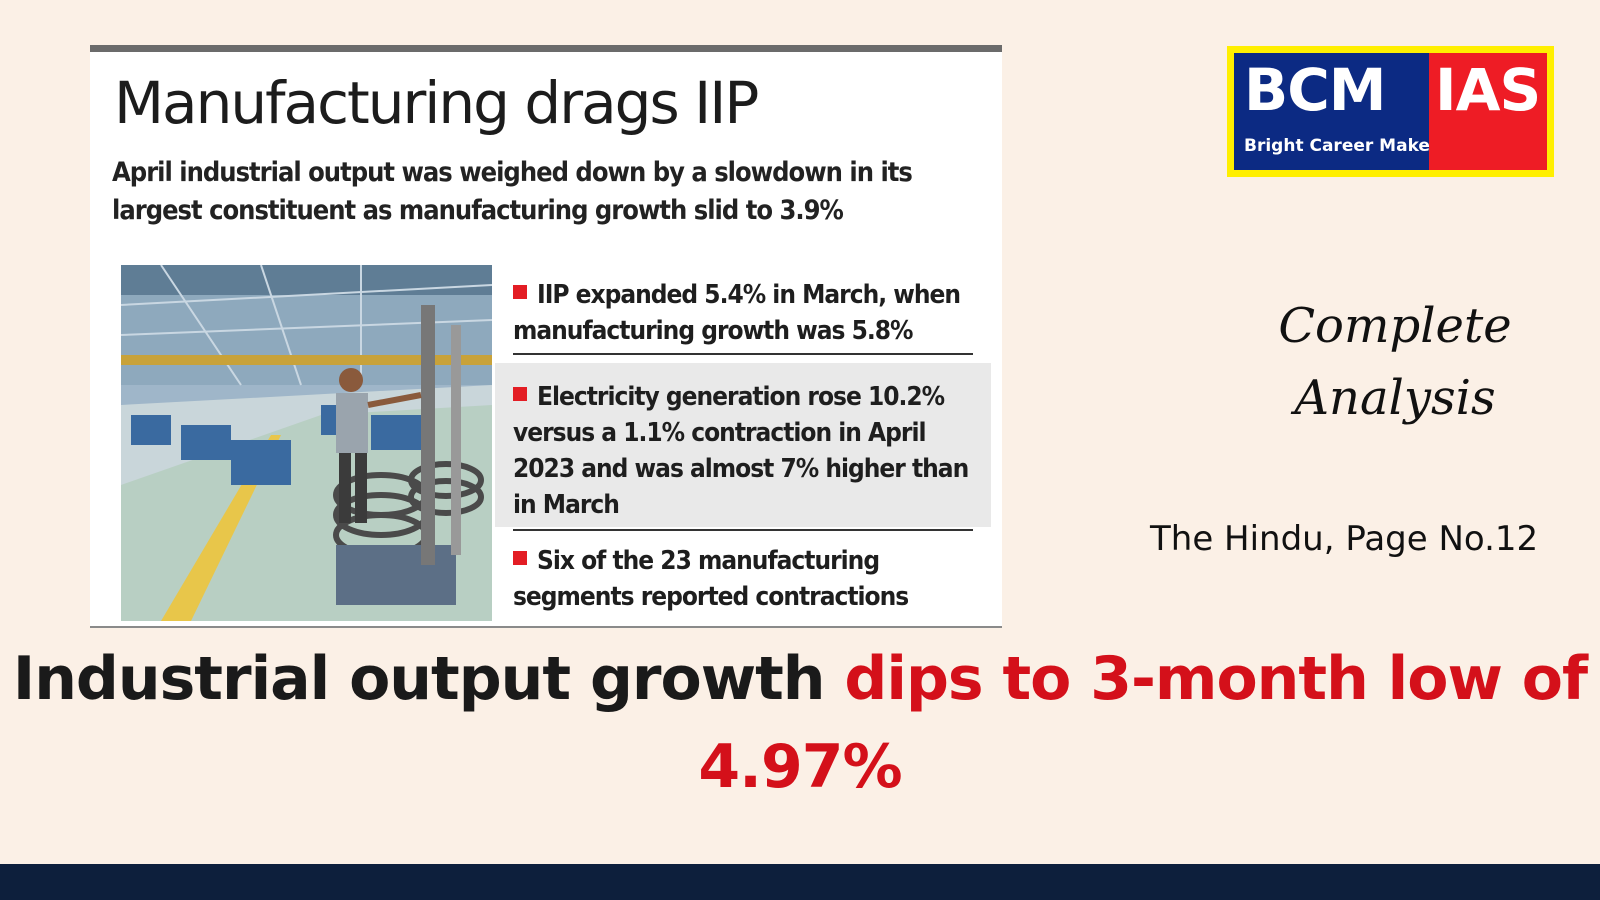 The width and height of the screenshot is (1600, 900). I want to click on logo-bcm-text: BCM, so click(1315, 90).